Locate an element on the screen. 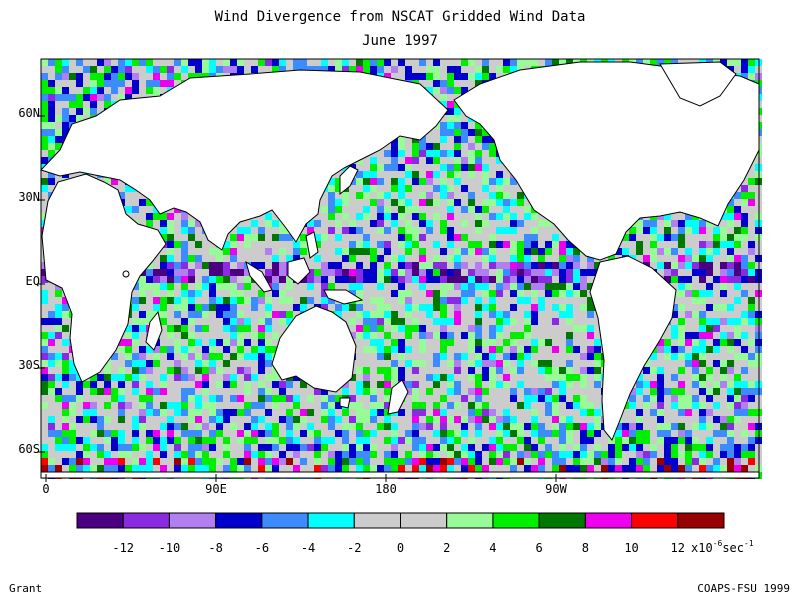  land-antarctica is located at coordinates (400, 475).